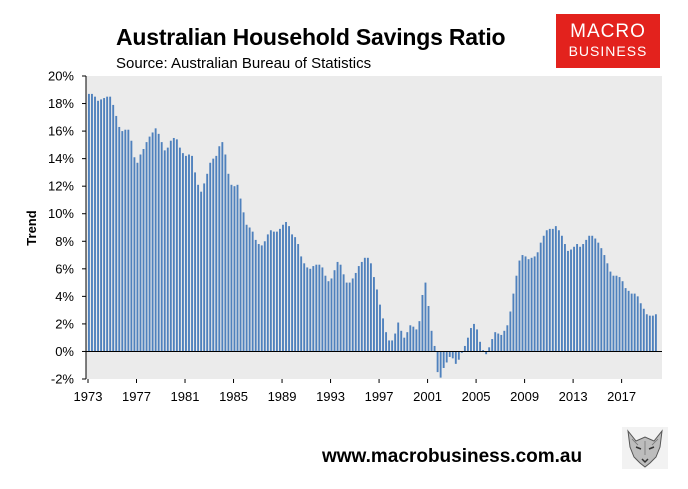 This screenshot has height=489, width=688. Describe the element at coordinates (64, 296) in the screenshot. I see `y-tick-label: 4%` at that location.